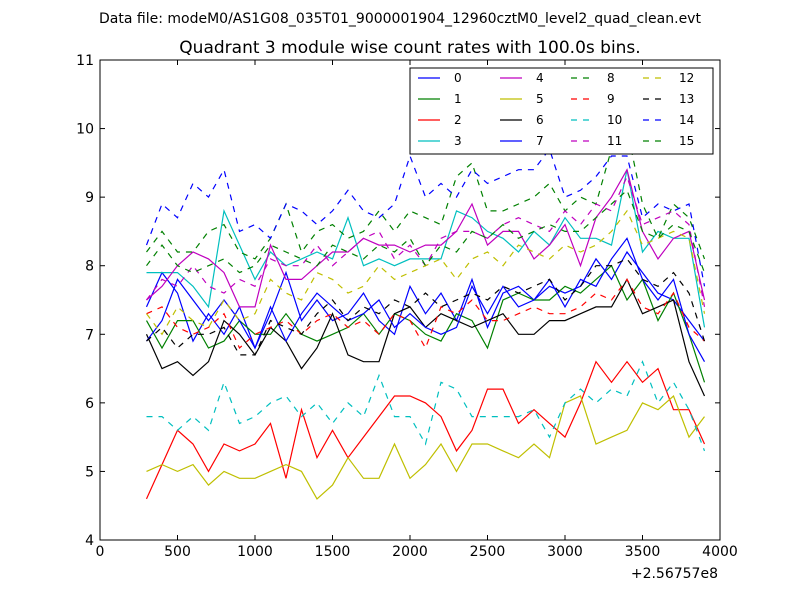 The height and width of the screenshot is (600, 800). I want to click on legend-box, so click(561, 111).